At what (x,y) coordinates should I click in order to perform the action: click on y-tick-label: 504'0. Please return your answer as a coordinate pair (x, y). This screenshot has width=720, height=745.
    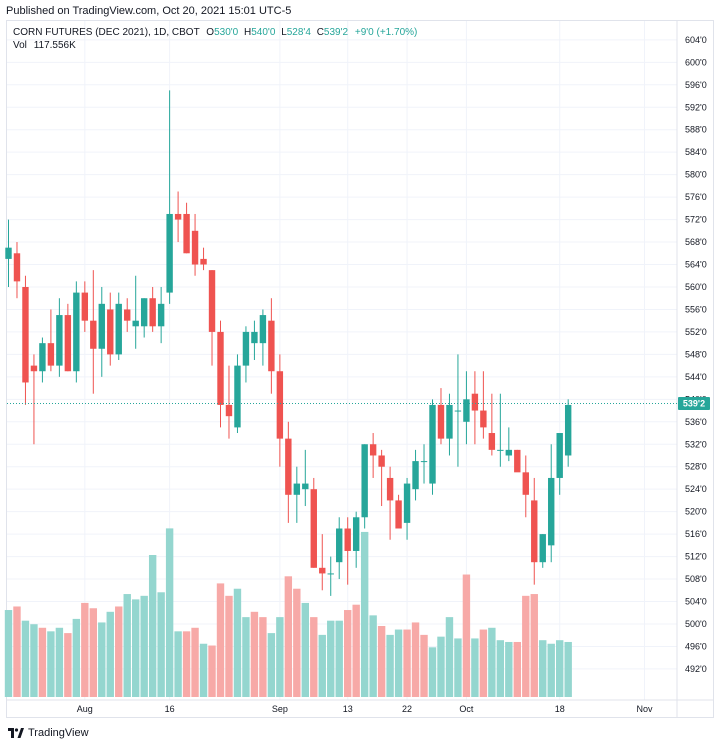
    Looking at the image, I should click on (696, 602).